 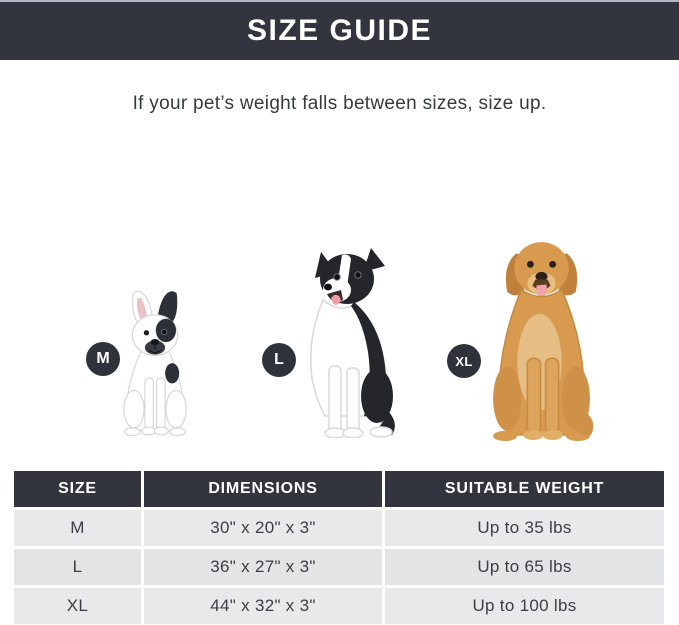 What do you see at coordinates (263, 528) in the screenshot?
I see `cell-dimensions-m: 30" x 20" x 3"` at bounding box center [263, 528].